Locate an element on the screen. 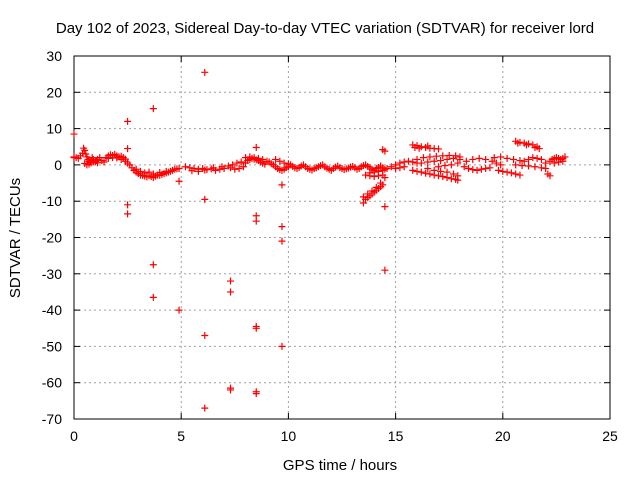  y-tick-label: -20 is located at coordinates (52, 238).